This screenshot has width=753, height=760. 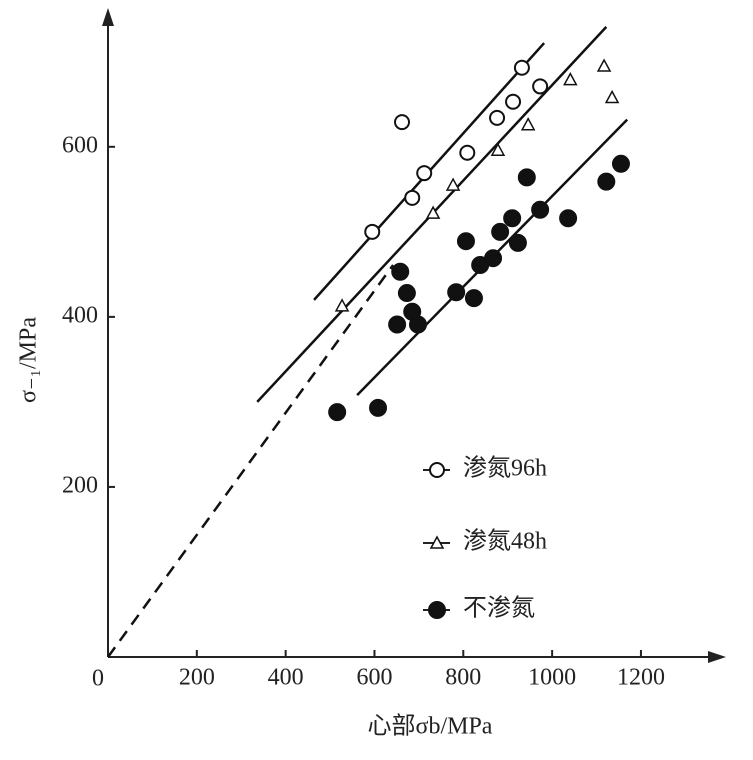 What do you see at coordinates (108, 17) in the screenshot?
I see `y-arrow` at bounding box center [108, 17].